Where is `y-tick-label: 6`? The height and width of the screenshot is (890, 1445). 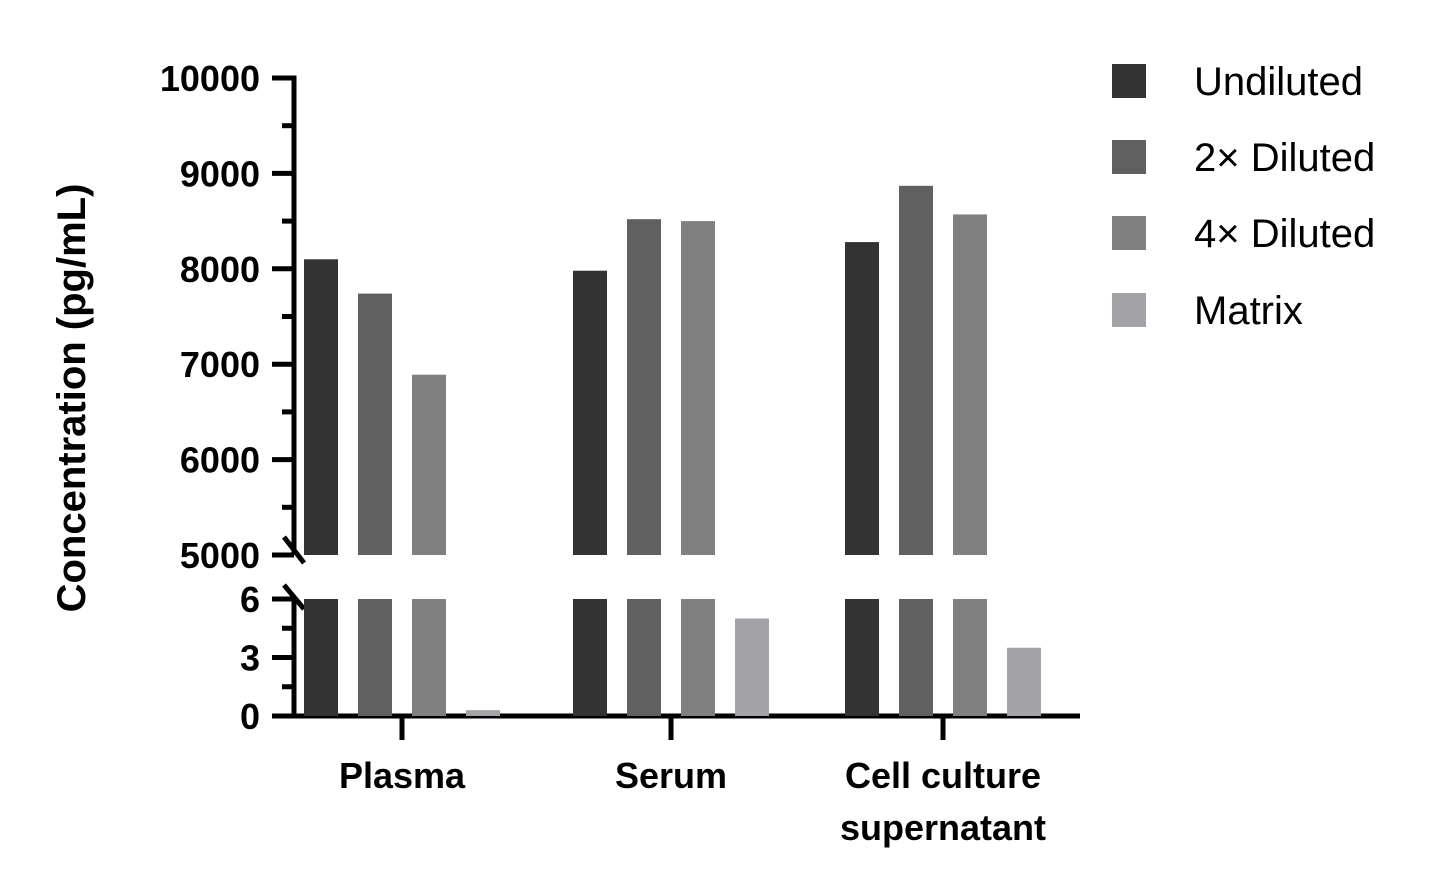
y-tick-label: 6 is located at coordinates (250, 599).